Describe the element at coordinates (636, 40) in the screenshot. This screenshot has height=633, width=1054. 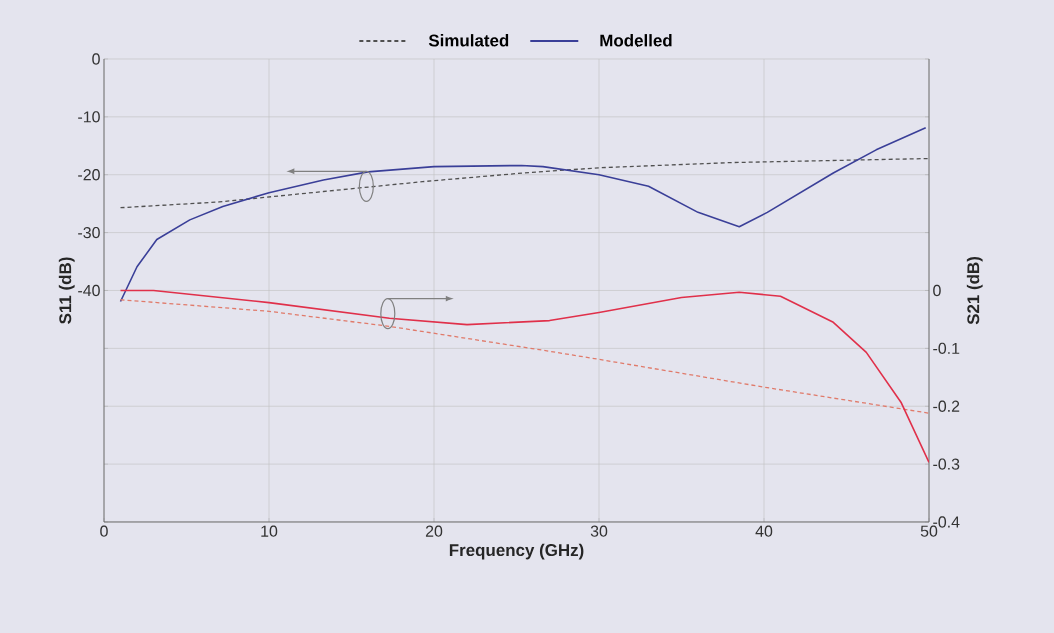
I see `legend-label: Modelled` at that location.